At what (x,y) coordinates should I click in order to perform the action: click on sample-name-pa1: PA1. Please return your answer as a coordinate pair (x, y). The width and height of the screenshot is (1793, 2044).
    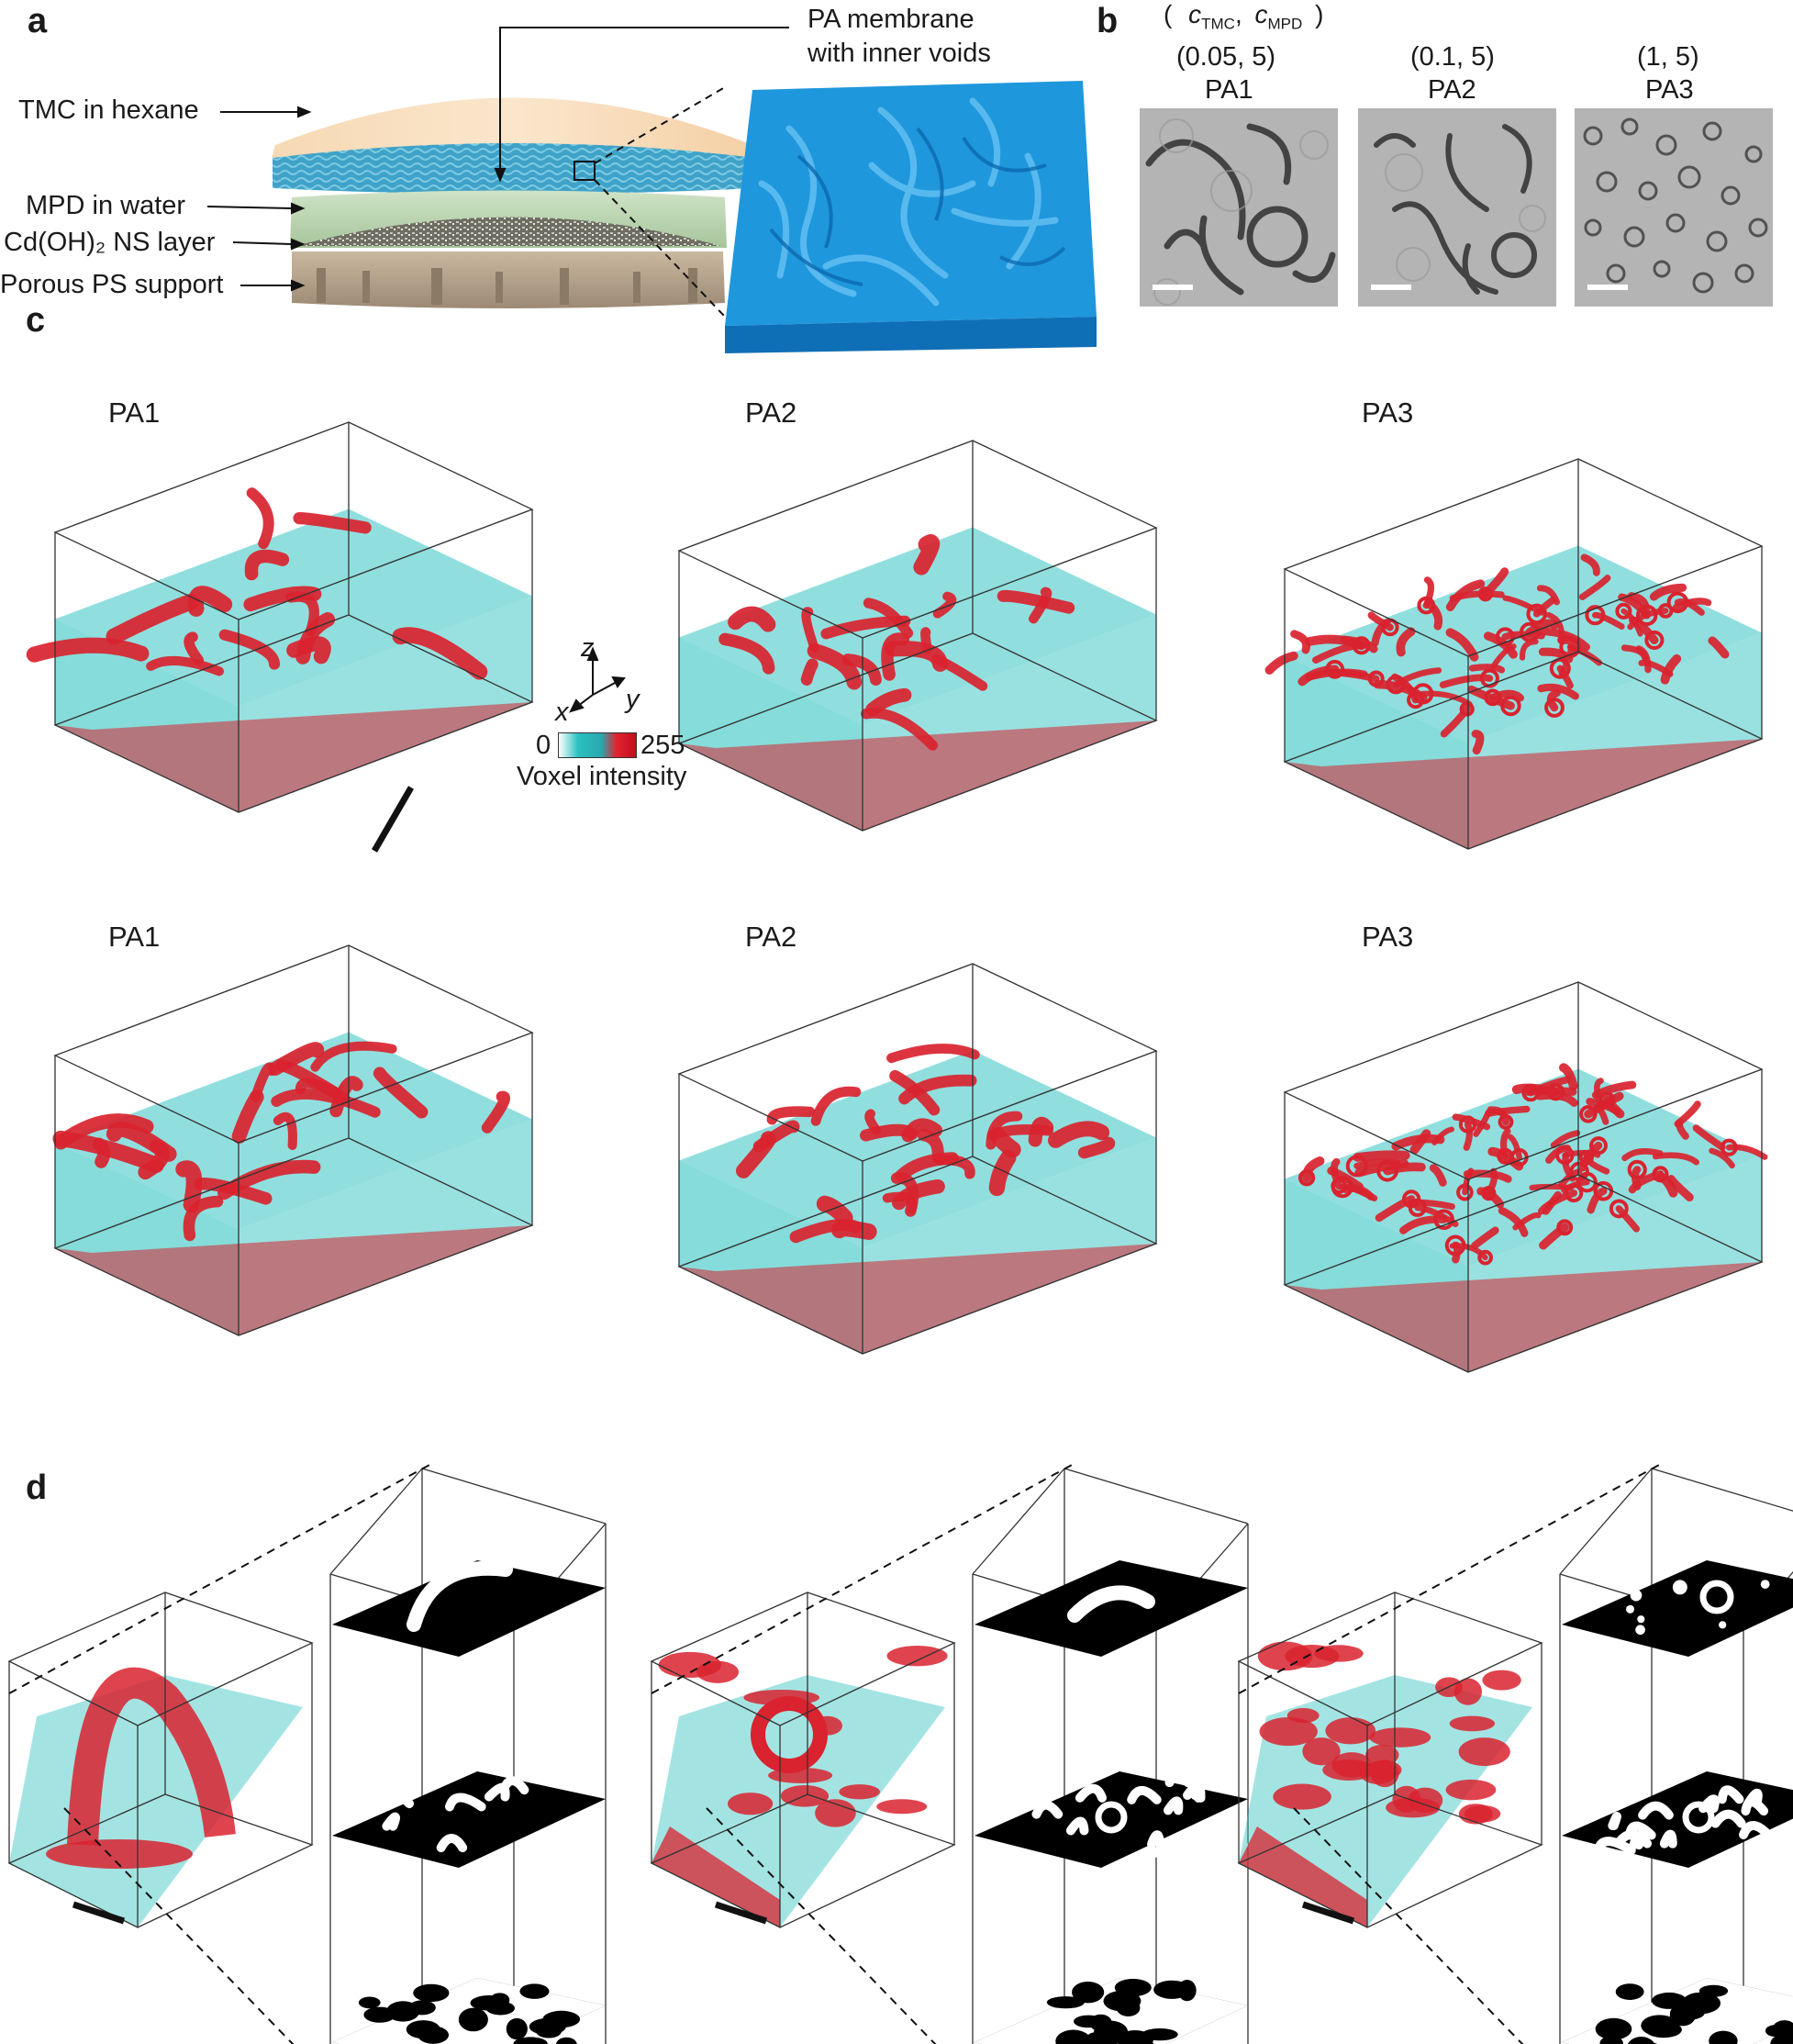
    Looking at the image, I should click on (1229, 90).